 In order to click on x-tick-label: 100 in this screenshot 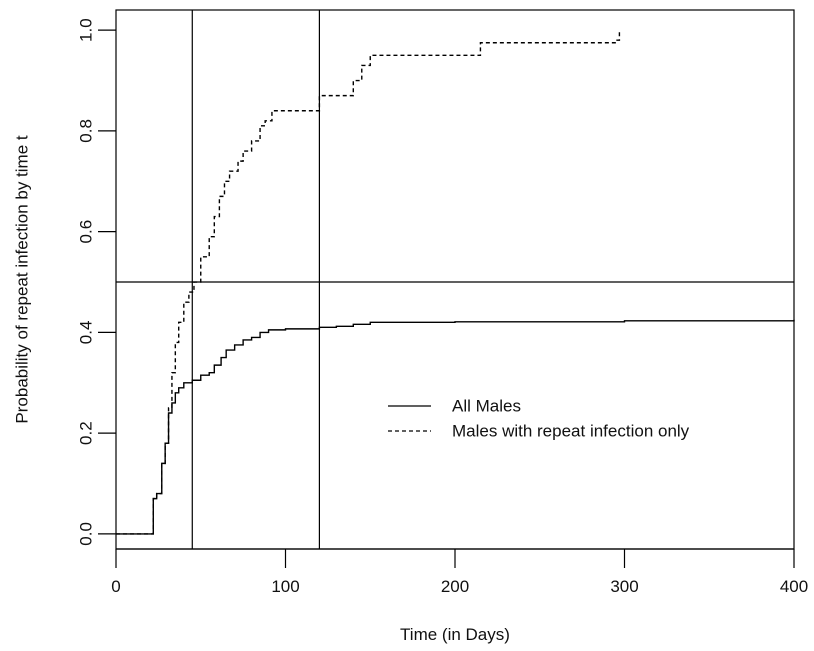, I will do `click(285, 586)`.